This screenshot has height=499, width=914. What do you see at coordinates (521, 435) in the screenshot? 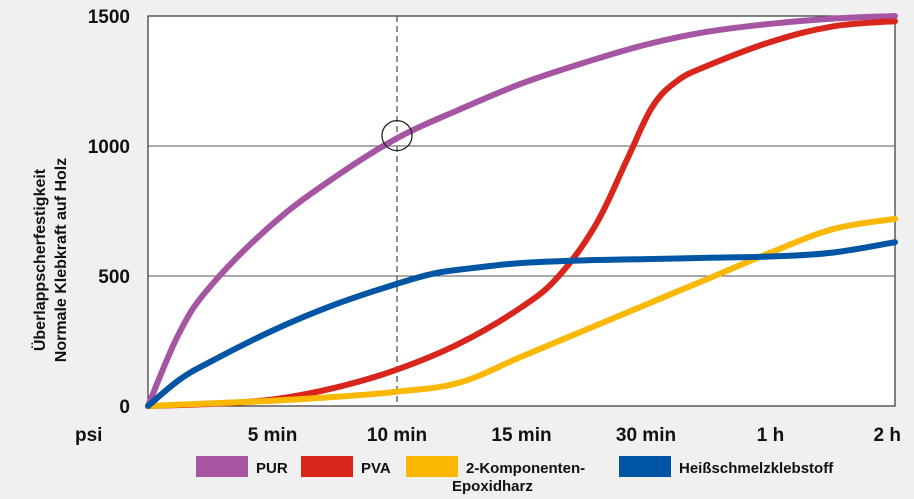
I see `x-tick-label: 15 min` at bounding box center [521, 435].